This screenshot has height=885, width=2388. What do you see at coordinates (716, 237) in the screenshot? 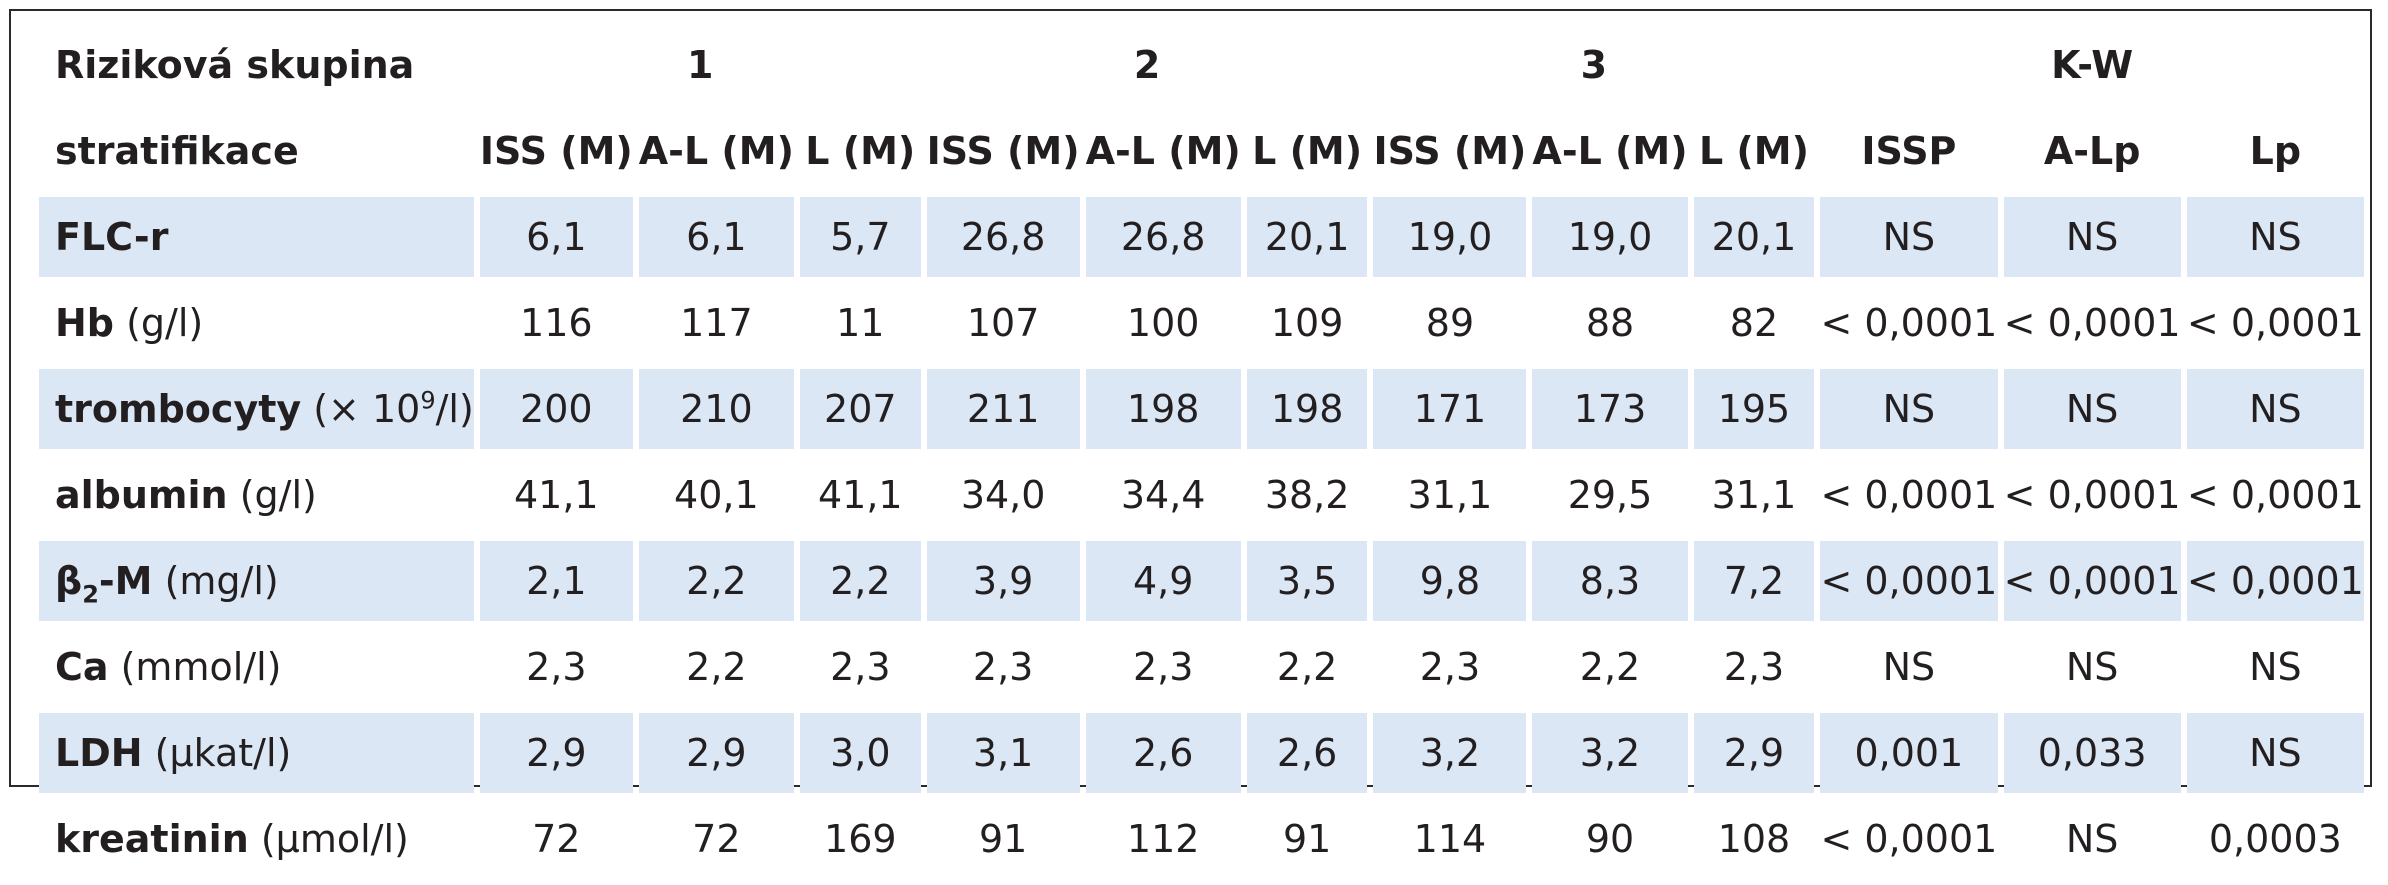
I see `table-cell: 6,1` at bounding box center [716, 237].